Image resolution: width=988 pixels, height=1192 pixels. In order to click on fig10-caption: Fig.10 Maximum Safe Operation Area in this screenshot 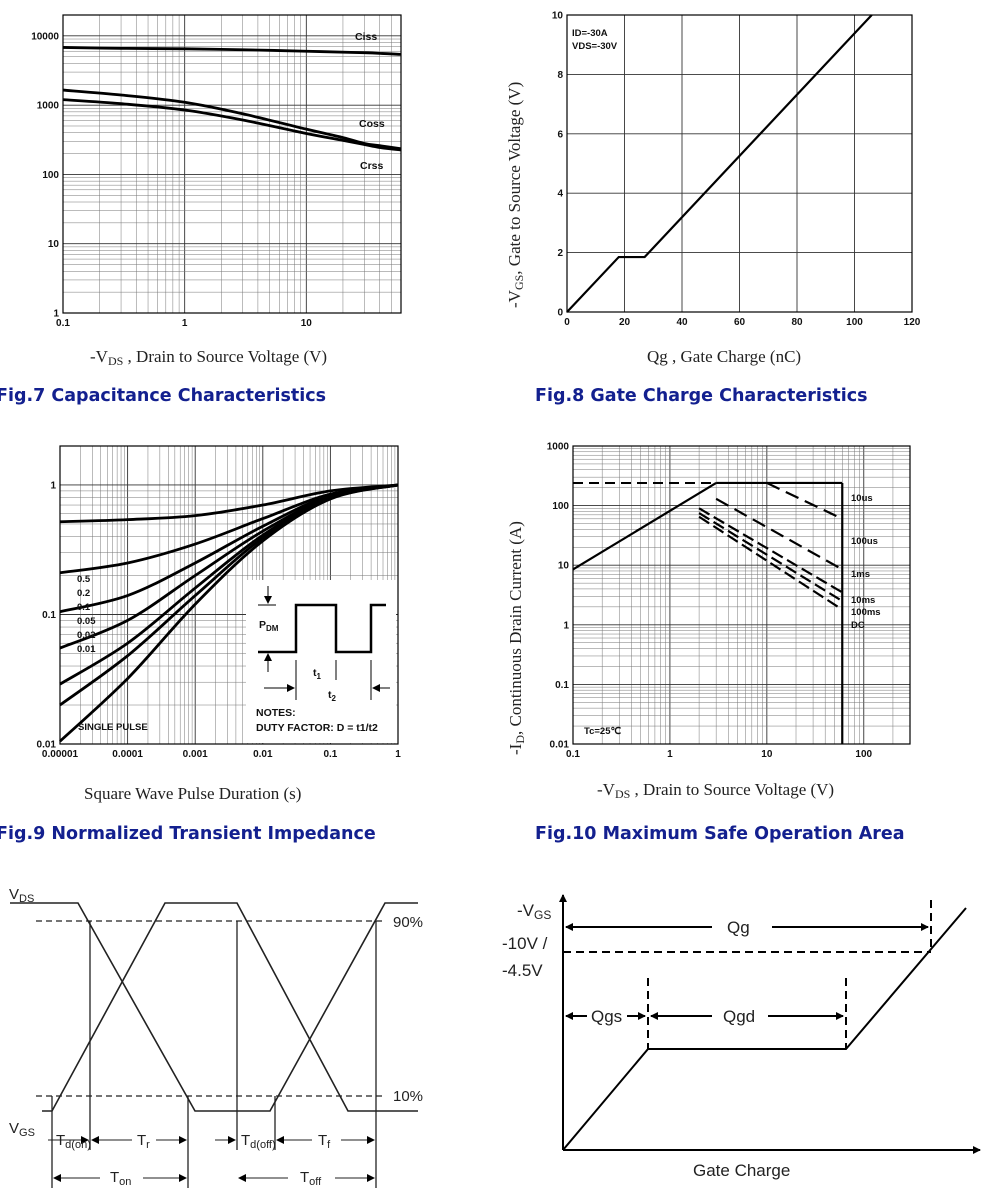, I will do `click(720, 834)`.